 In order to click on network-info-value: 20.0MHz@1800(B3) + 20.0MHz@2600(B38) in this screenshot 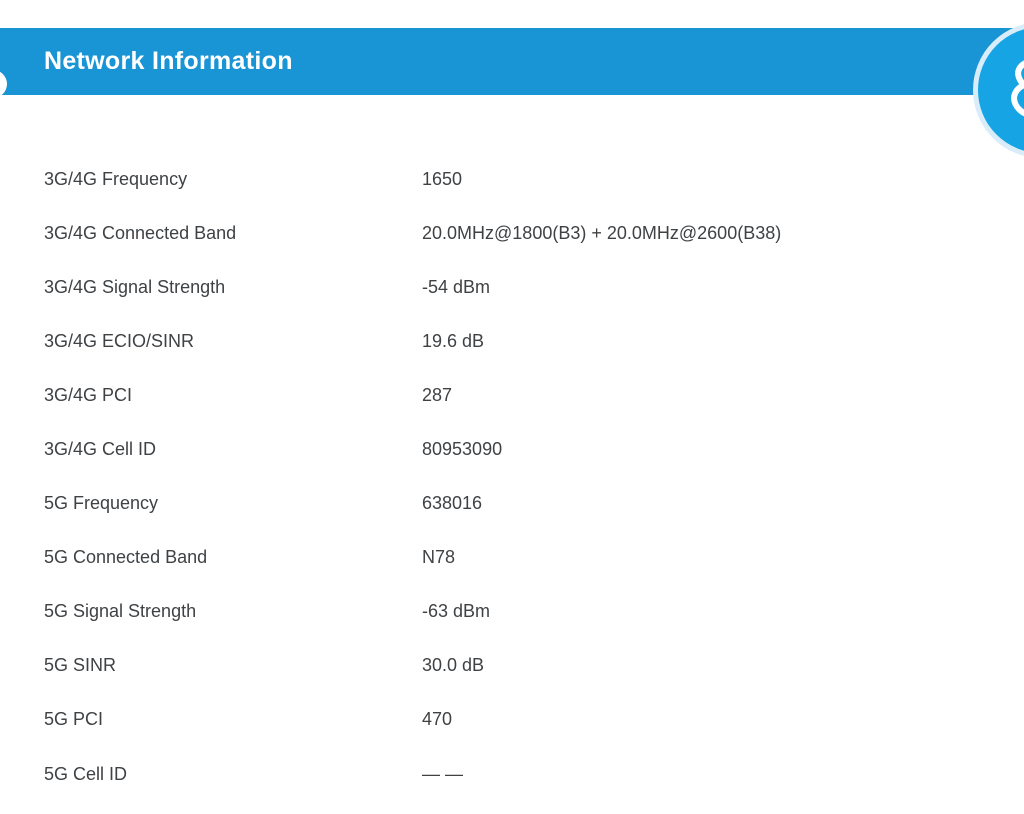, I will do `click(602, 232)`.